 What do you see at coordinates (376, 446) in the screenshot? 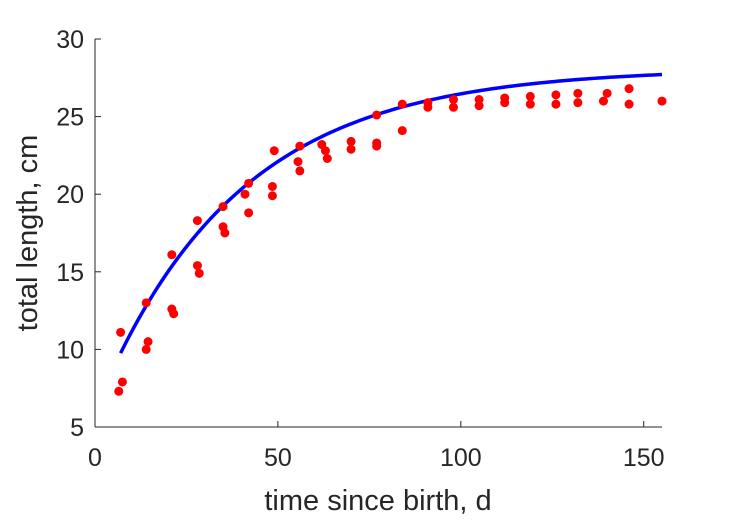
I see `x-ticks: 0 50 100 150` at bounding box center [376, 446].